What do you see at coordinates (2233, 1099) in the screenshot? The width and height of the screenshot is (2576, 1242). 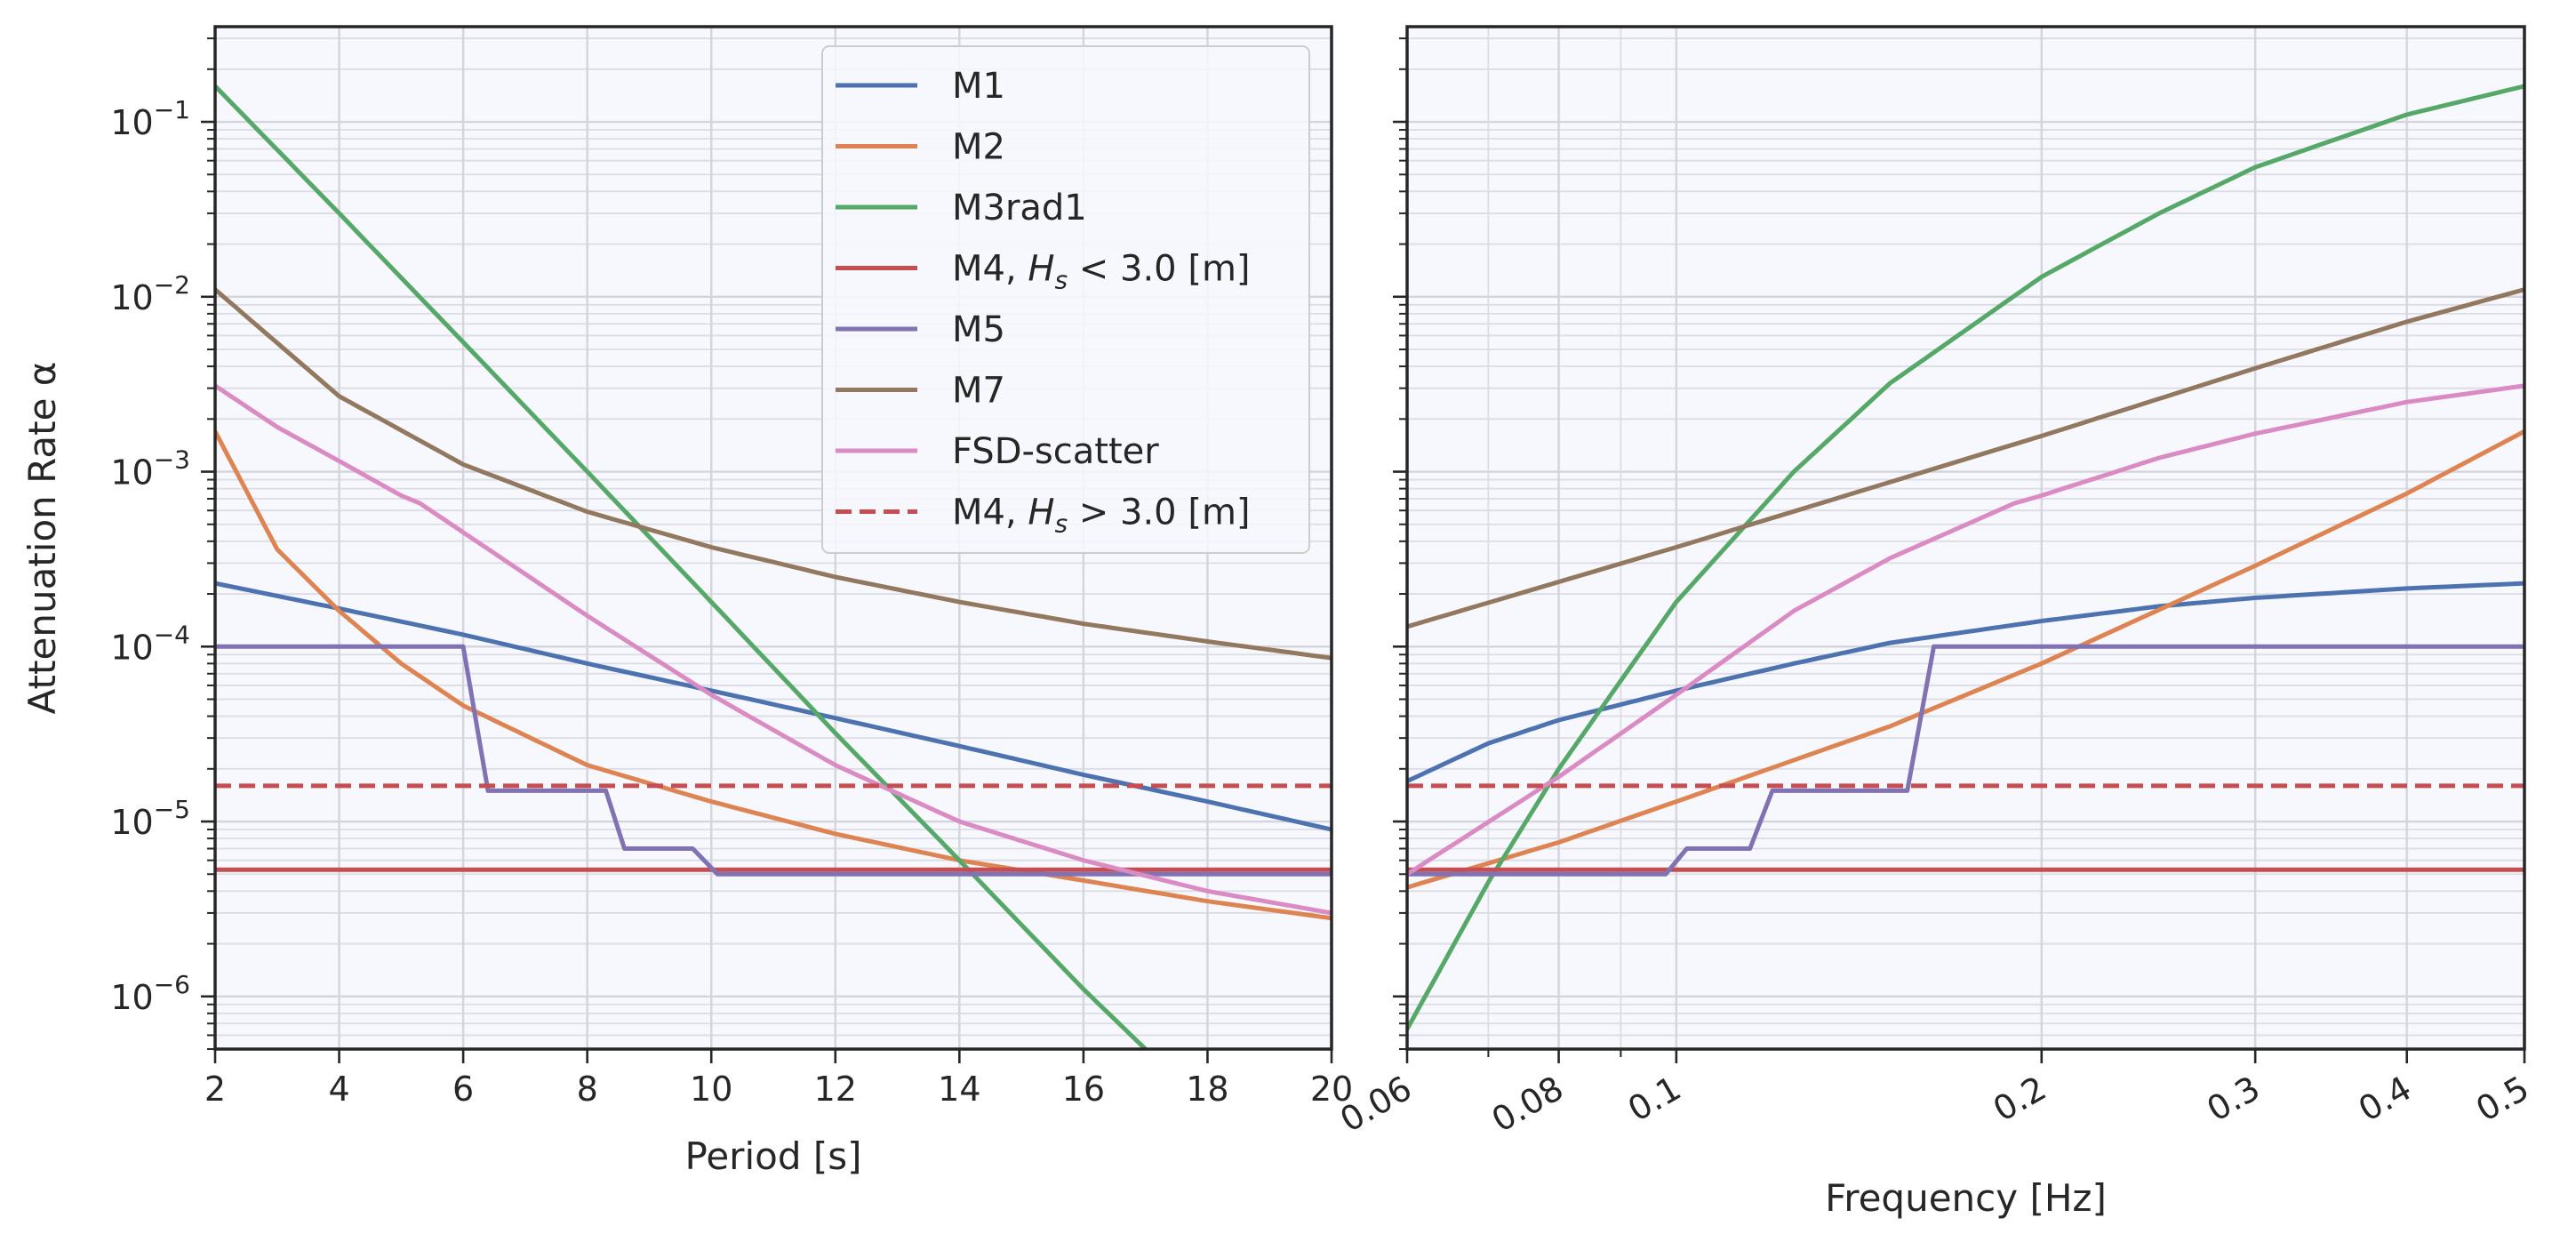 I see `x-tick-label: 0.3` at bounding box center [2233, 1099].